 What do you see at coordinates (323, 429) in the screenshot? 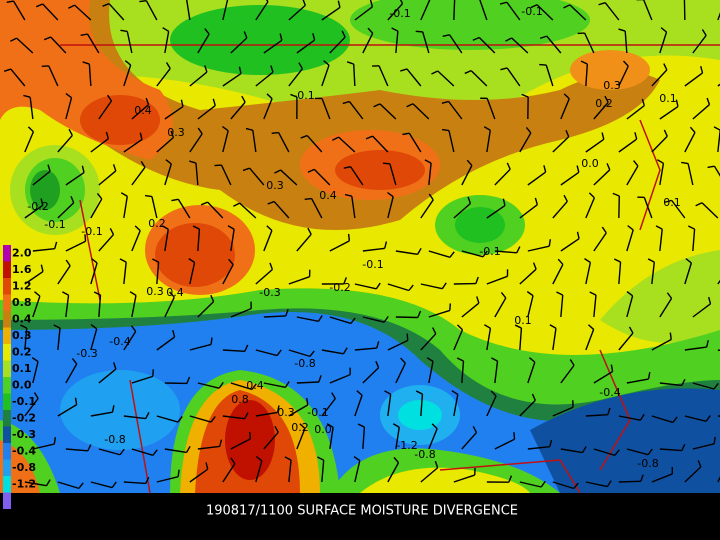
I see `contour-label: 0.0` at bounding box center [323, 429].